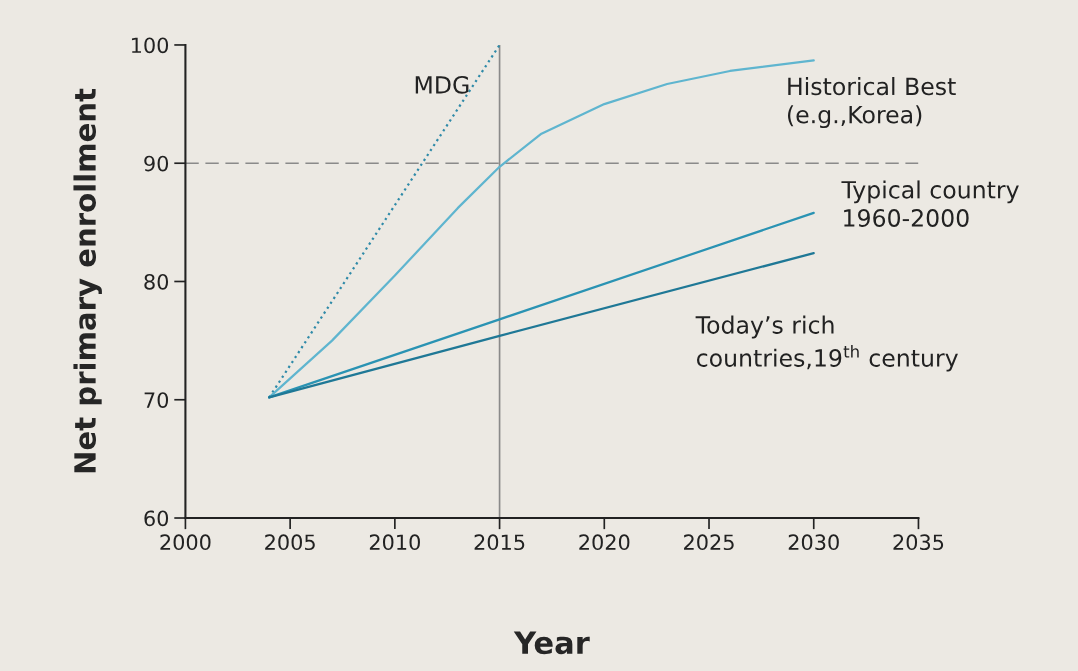 The height and width of the screenshot is (671, 1078). Describe the element at coordinates (499, 542) in the screenshot. I see `x-tick-label: 2015` at that location.